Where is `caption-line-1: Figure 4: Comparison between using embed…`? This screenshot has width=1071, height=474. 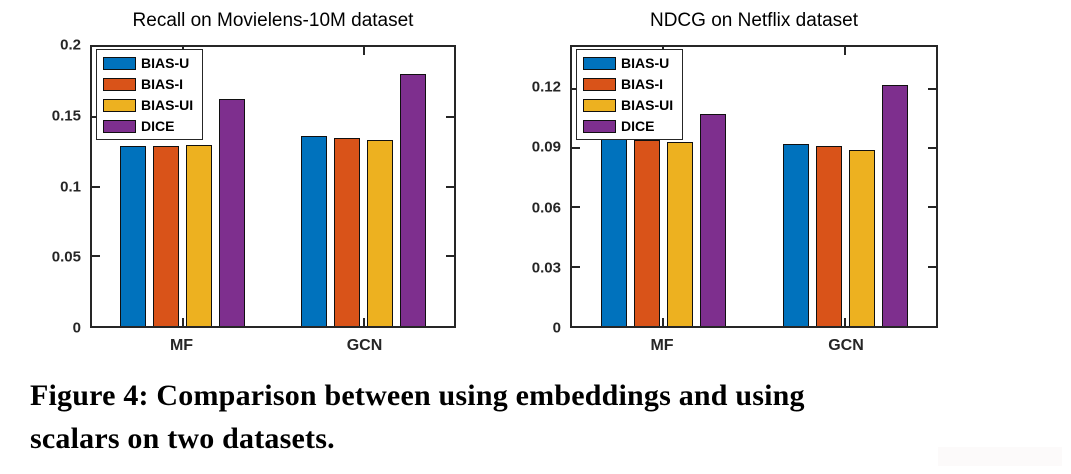
caption-line-1: Figure 4: Comparison between using embed… is located at coordinates (417, 395).